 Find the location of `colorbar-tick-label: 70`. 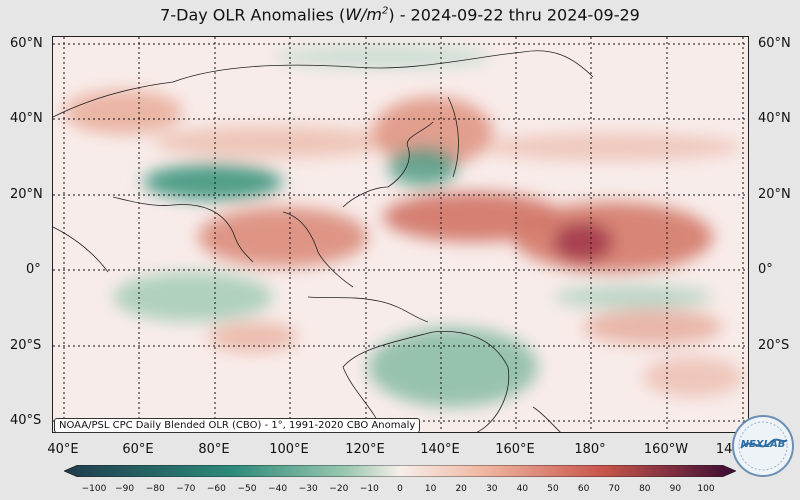

colorbar-tick-label: 70 is located at coordinates (614, 489).